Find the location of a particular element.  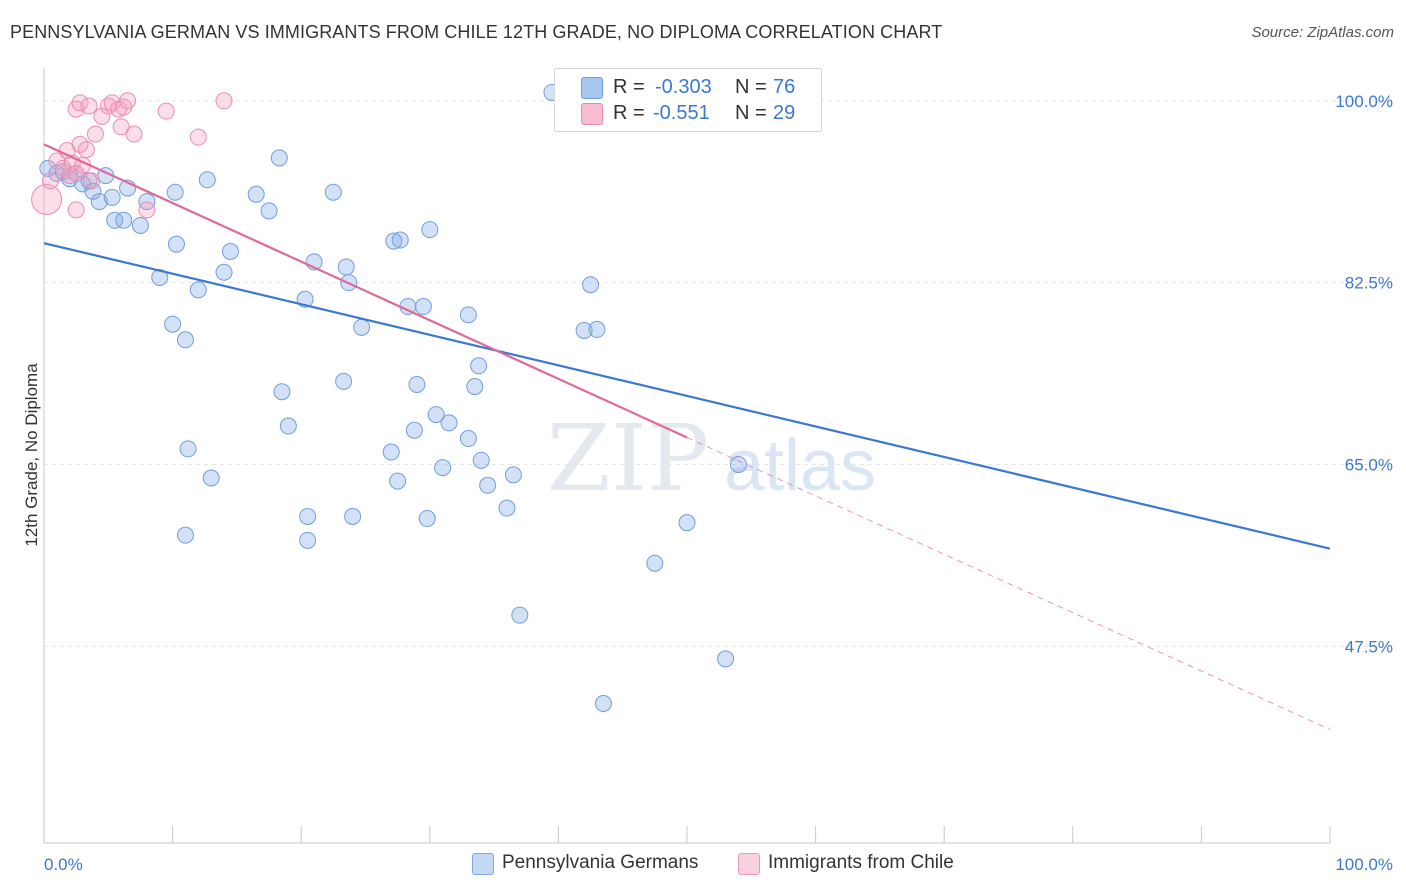

stats-swatch-pink is located at coordinates (592, 114).